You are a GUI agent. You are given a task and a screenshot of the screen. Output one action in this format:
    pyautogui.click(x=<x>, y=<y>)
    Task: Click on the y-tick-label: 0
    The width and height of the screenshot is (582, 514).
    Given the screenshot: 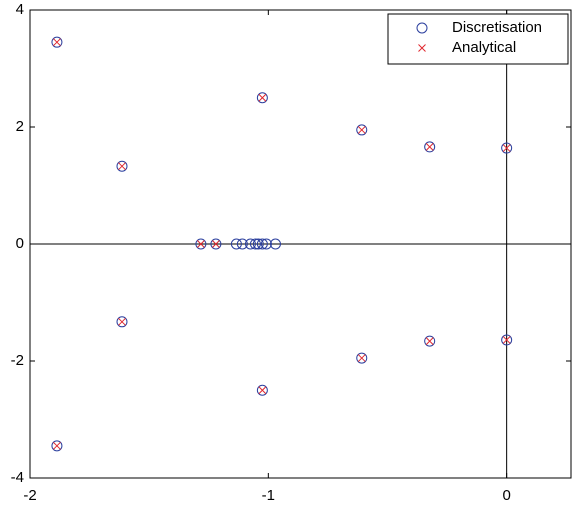 What is the action you would take?
    pyautogui.click(x=20, y=243)
    